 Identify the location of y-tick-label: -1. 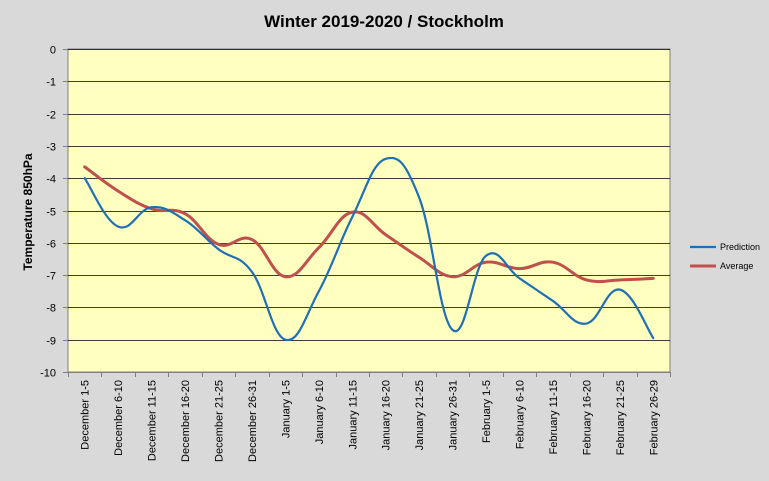
(51, 83).